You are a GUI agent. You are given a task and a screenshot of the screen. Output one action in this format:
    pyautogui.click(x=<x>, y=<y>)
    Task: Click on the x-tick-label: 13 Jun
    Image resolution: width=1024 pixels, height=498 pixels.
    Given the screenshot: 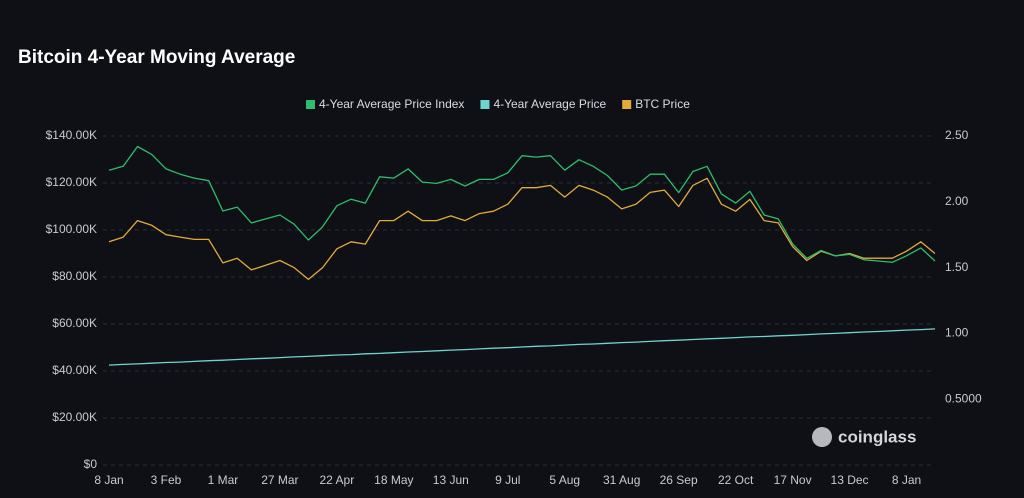 What is the action you would take?
    pyautogui.click(x=451, y=480)
    